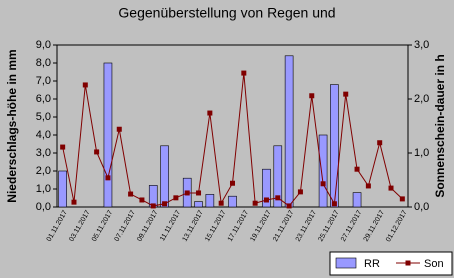 The width and height of the screenshot is (454, 278). I want to click on x-tick-label: 21.11.2017, so click(283, 225).